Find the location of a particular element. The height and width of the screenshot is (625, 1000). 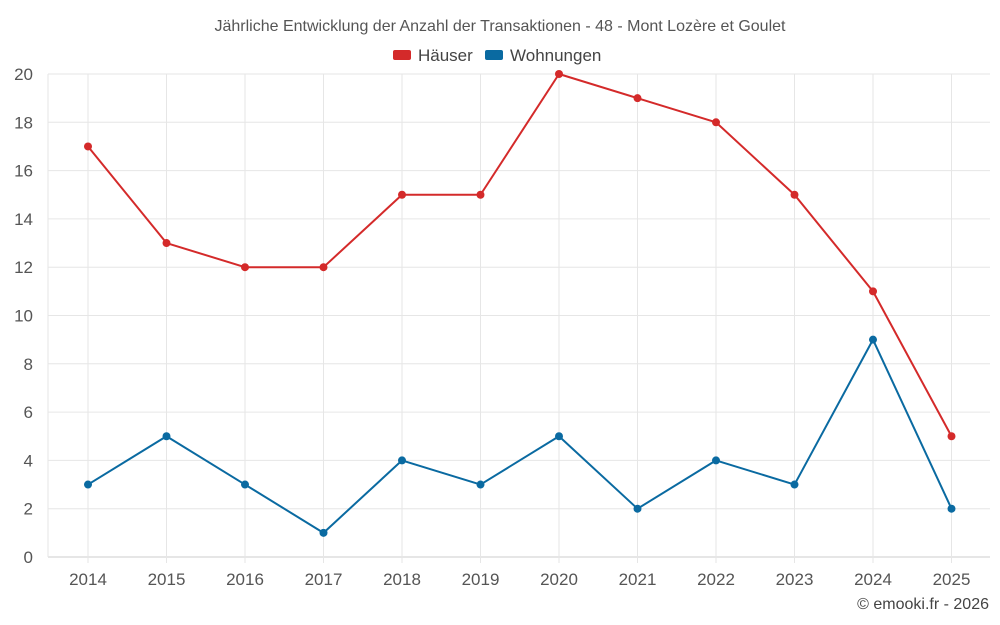

x-tick-label: 2014 is located at coordinates (88, 579).